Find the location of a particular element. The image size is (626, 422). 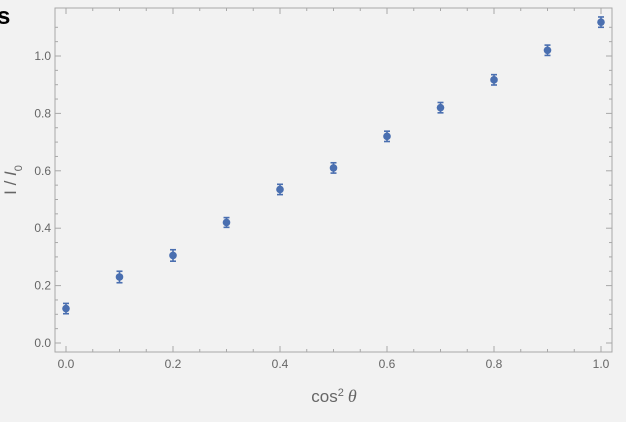

x-tick-label: 1.0 is located at coordinates (601, 364).